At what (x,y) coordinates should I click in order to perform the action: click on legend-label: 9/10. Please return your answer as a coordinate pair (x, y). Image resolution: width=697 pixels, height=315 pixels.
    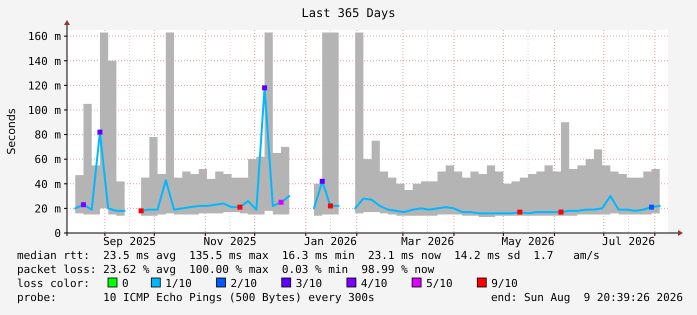
    Looking at the image, I should click on (504, 283).